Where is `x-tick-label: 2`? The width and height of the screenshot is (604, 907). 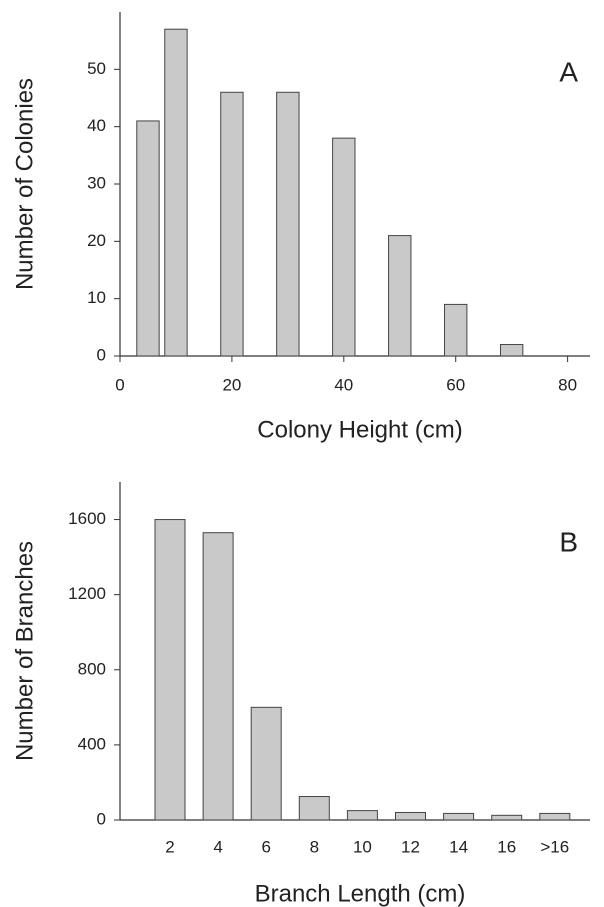 x-tick-label: 2 is located at coordinates (169, 846).